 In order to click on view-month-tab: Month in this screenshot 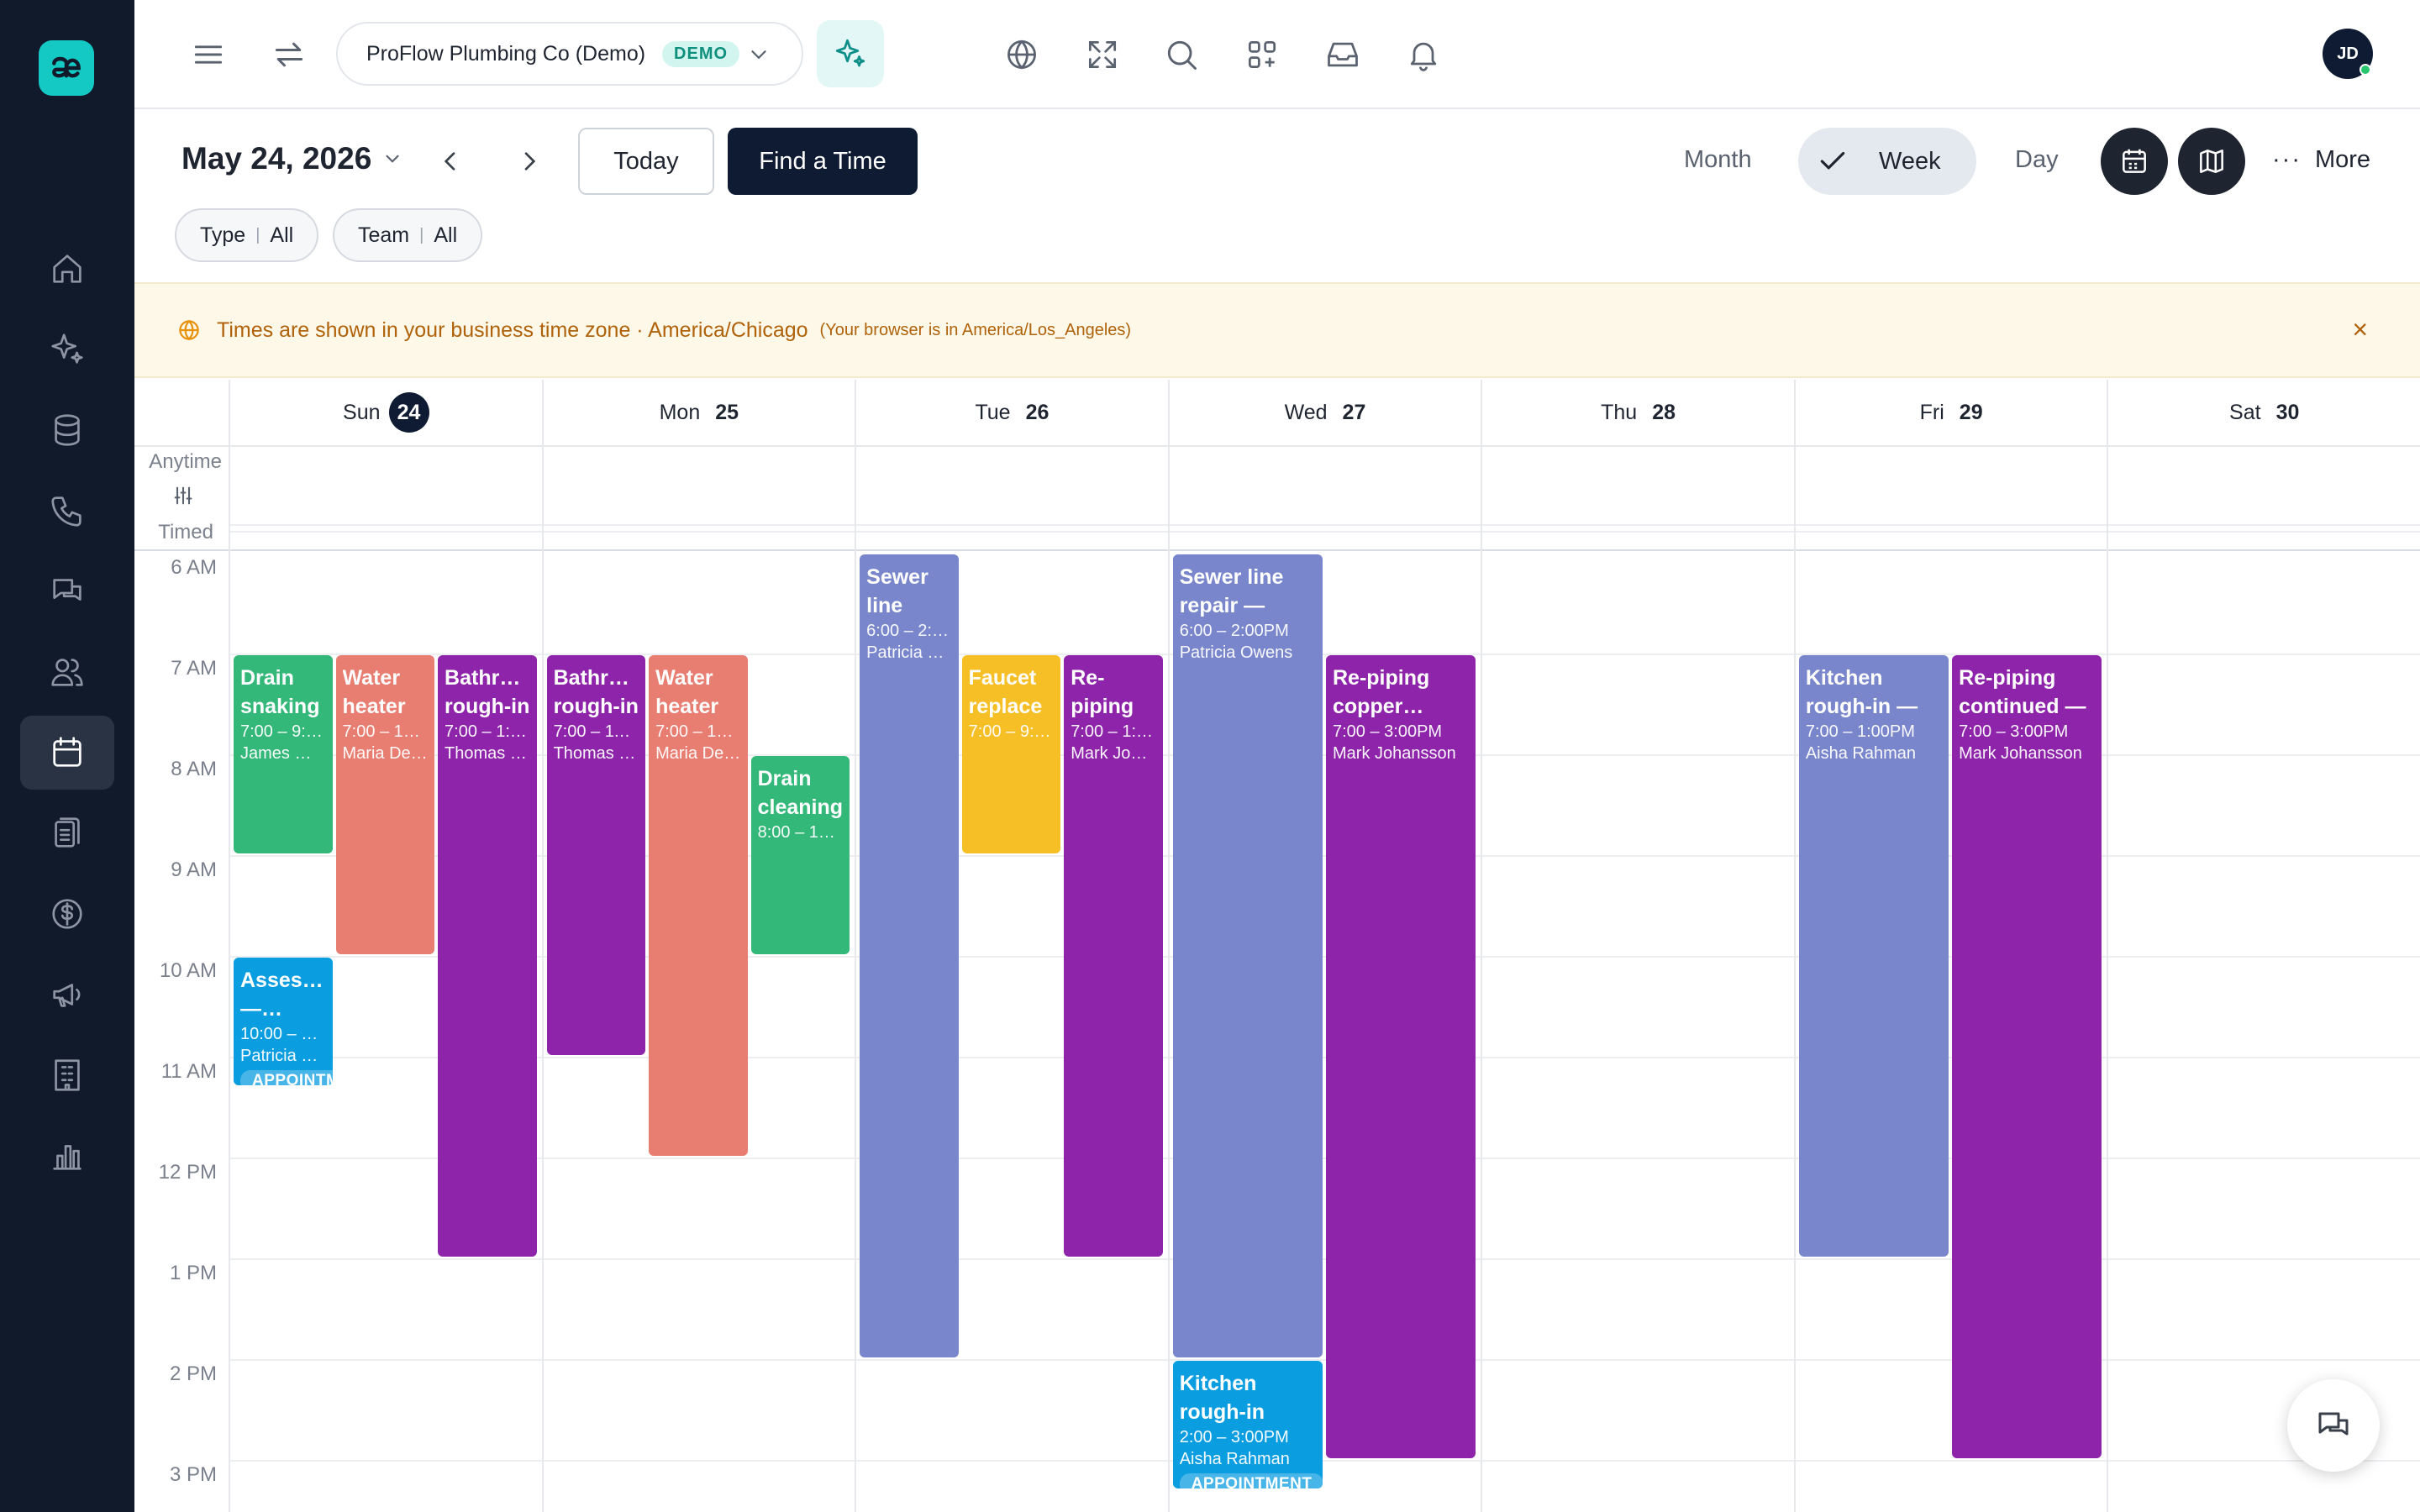, I will do `click(1718, 159)`.